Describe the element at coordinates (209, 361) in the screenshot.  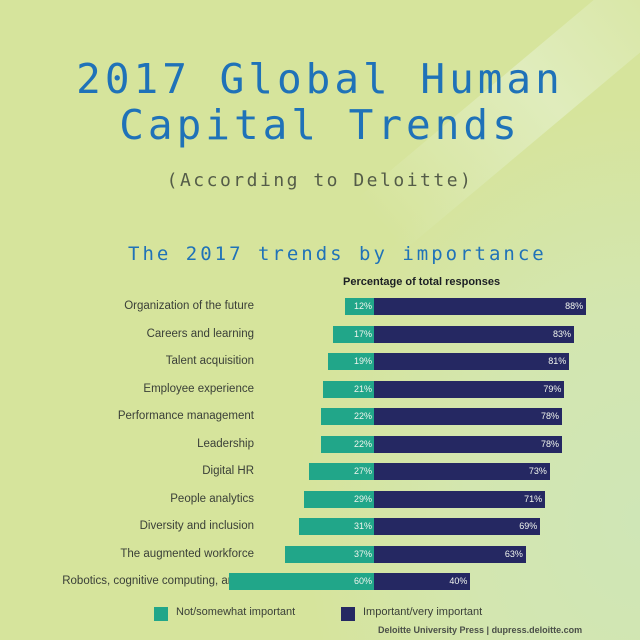
I see `row-label: Talent acquisition` at that location.